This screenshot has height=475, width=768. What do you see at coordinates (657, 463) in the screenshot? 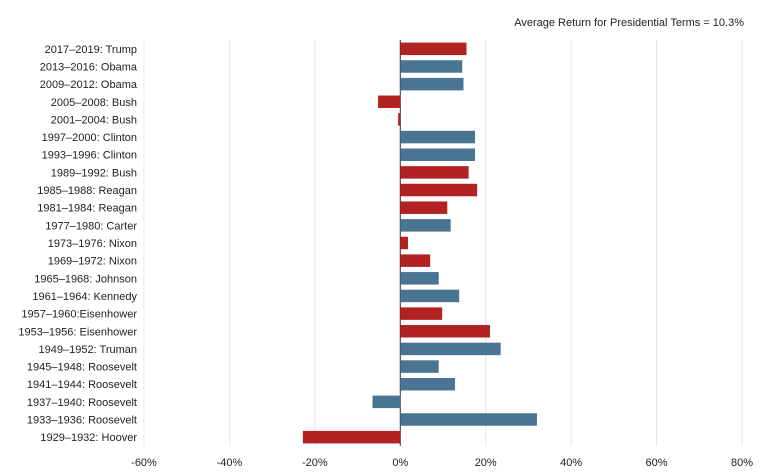
I see `x-tick-label: 60%` at bounding box center [657, 463].